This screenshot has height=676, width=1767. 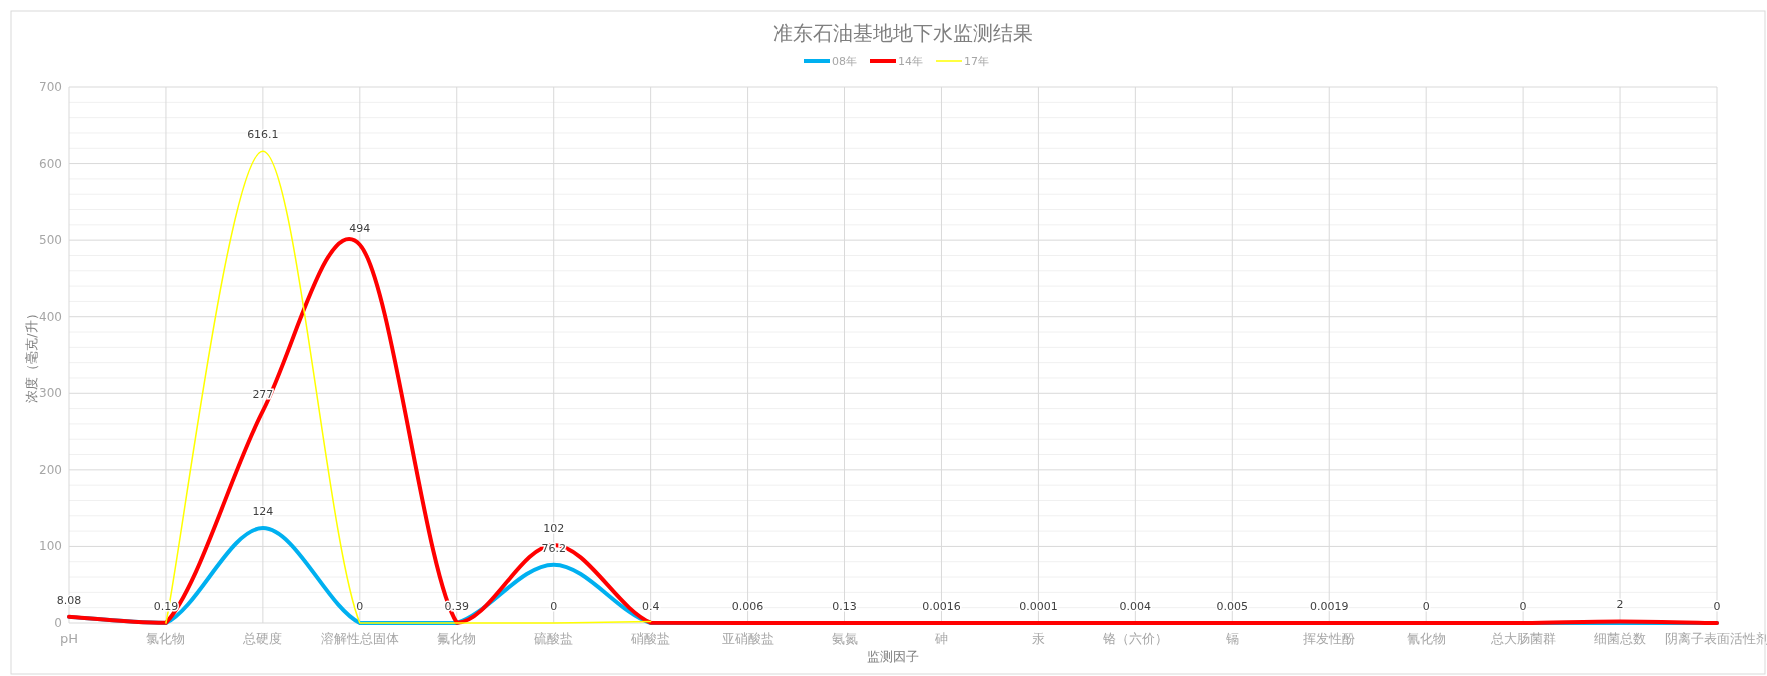 I want to click on x-tick-label: 细菌总数, so click(x=1620, y=638).